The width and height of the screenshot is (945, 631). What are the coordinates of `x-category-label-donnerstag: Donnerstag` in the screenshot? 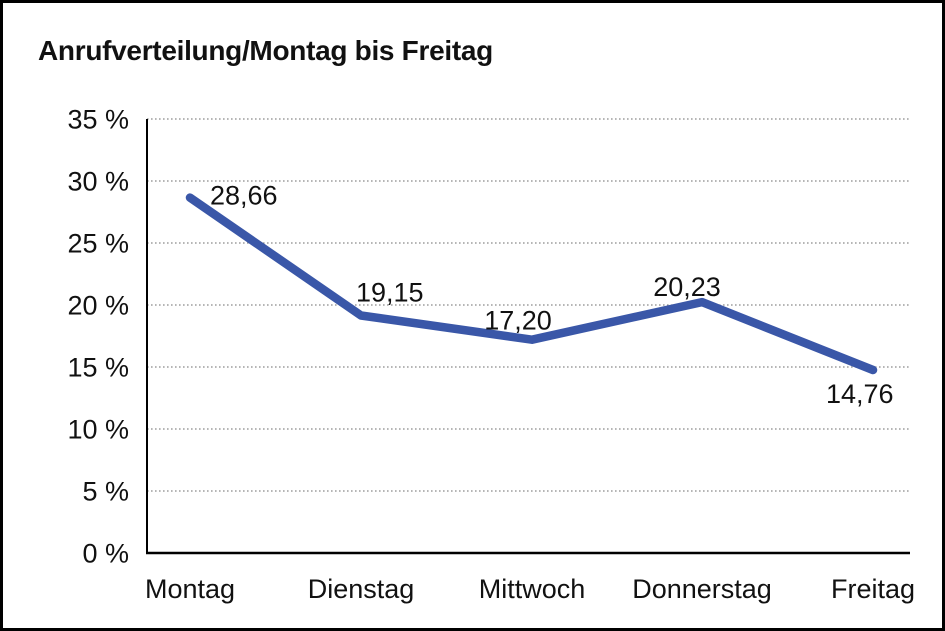 It's located at (702, 589).